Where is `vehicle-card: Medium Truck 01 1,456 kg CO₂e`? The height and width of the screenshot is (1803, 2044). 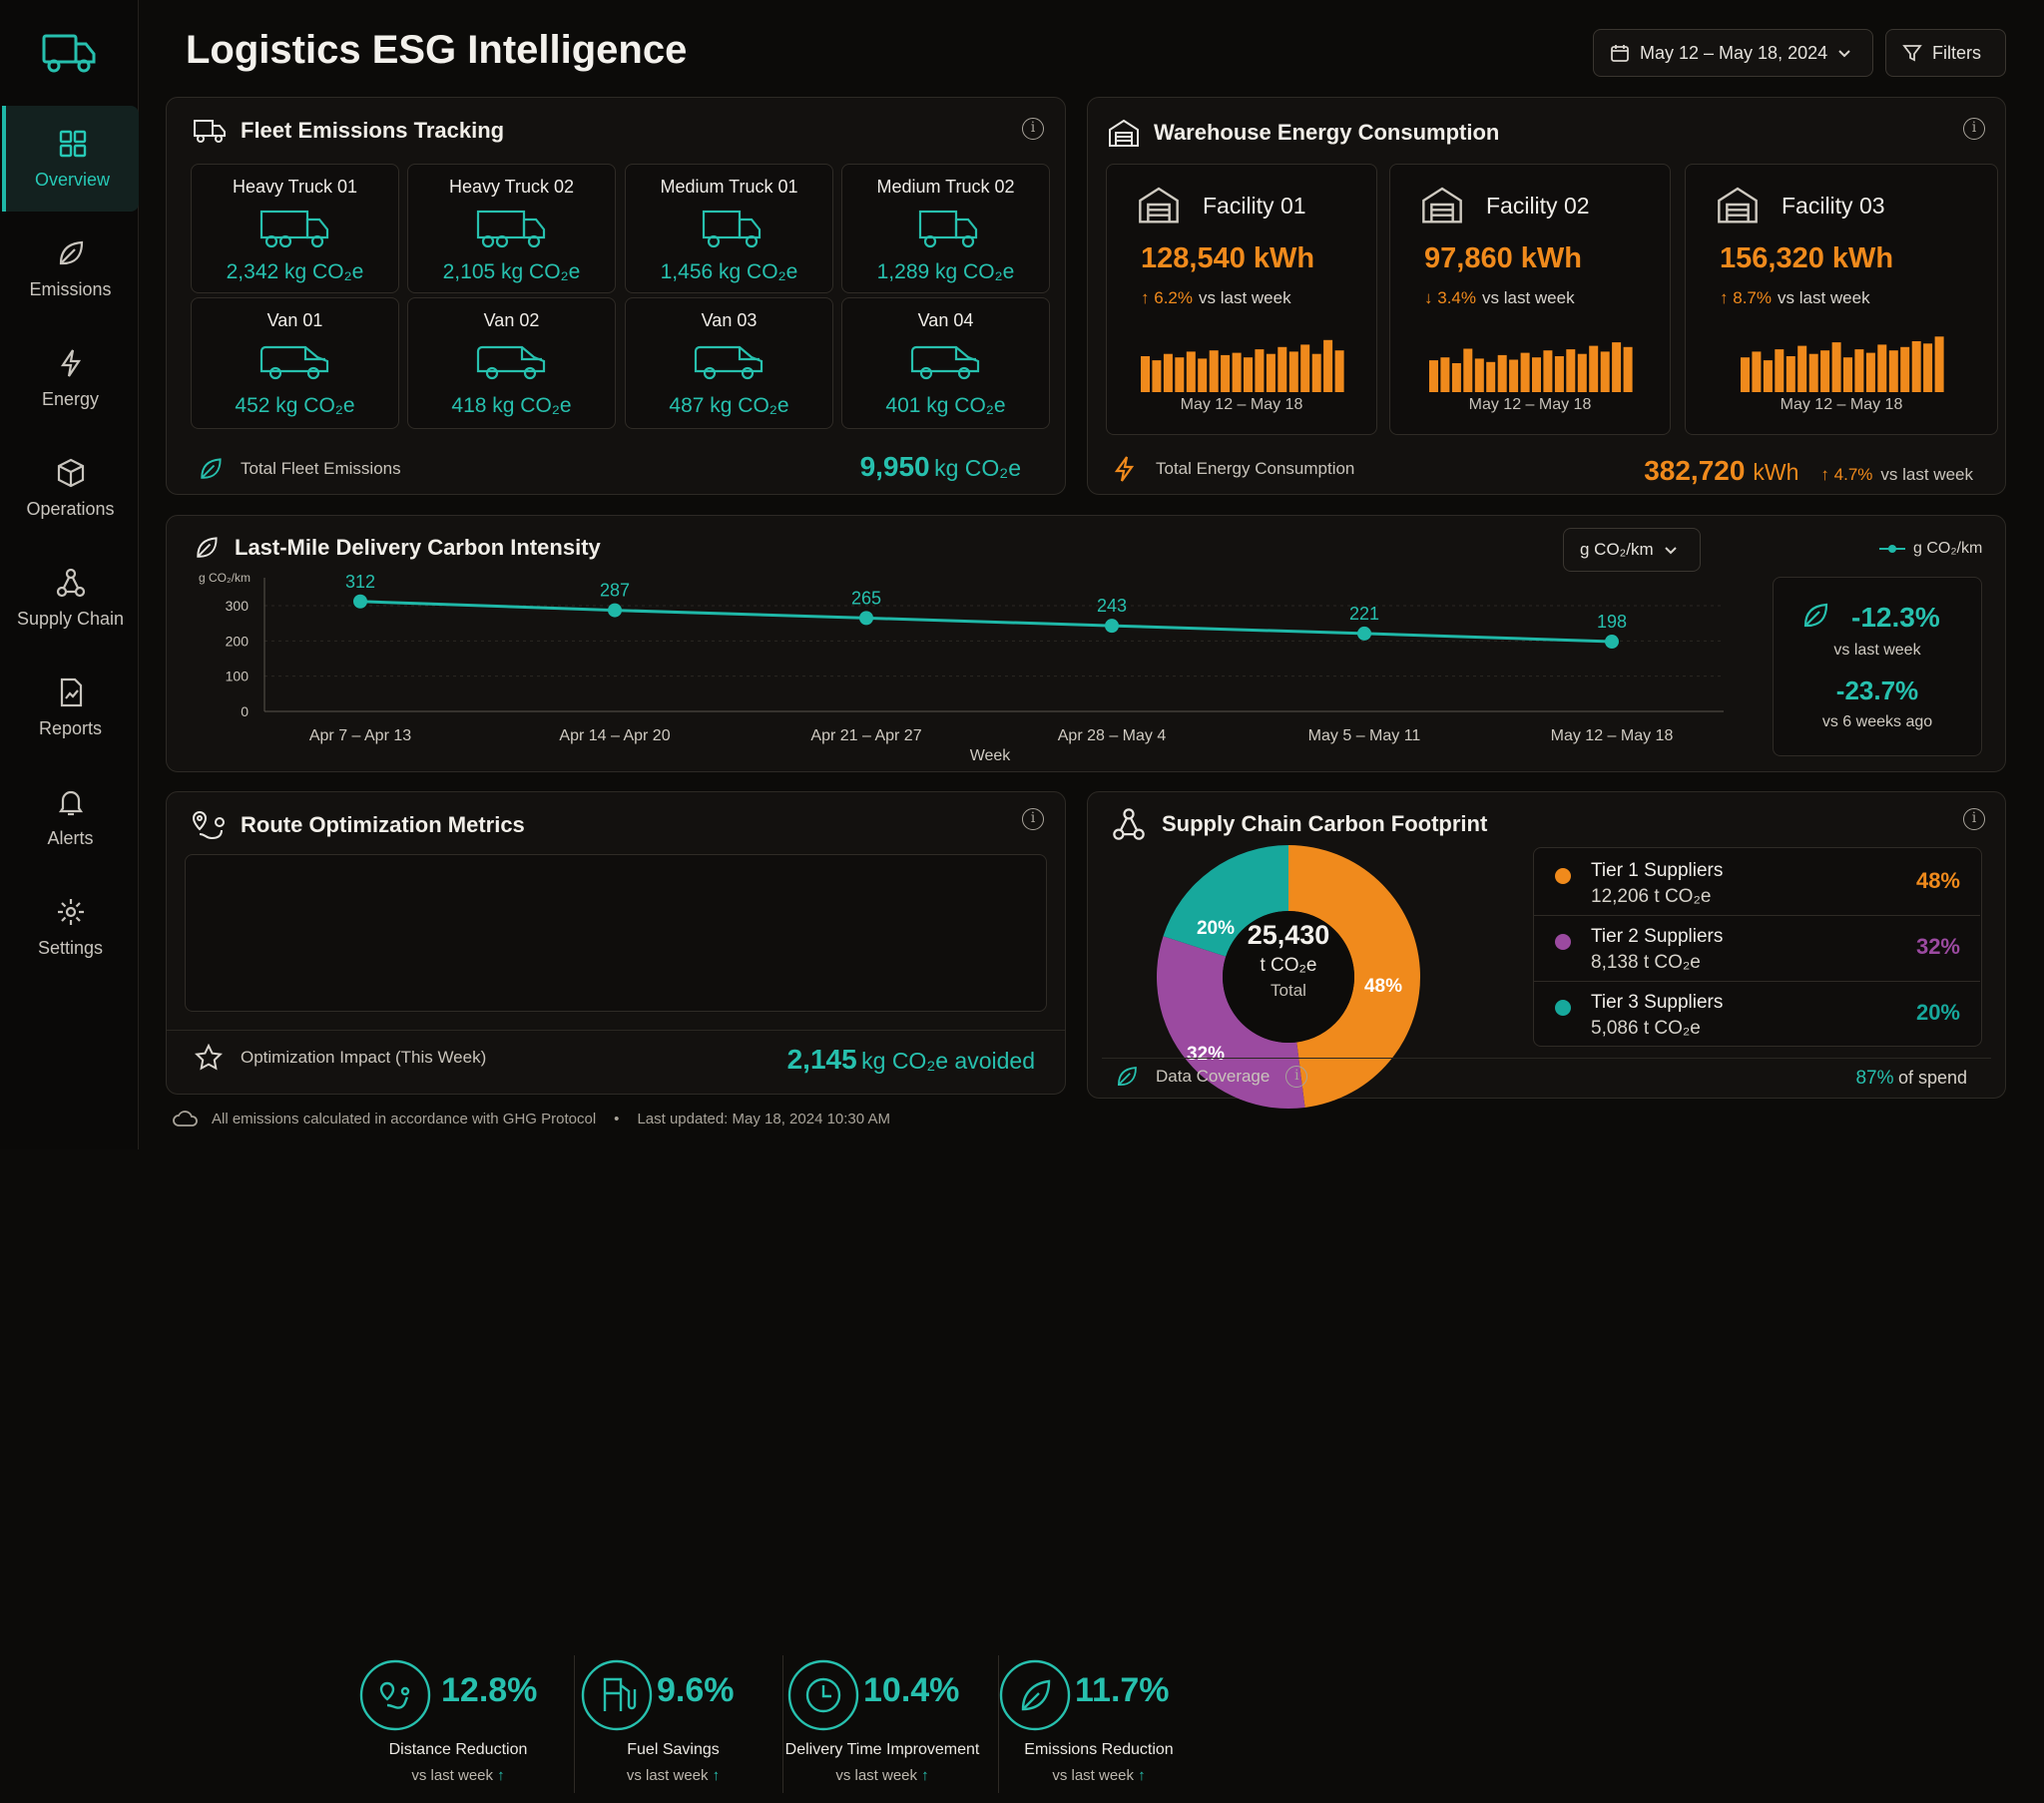 vehicle-card: Medium Truck 01 1,456 kg CO₂e is located at coordinates (729, 228).